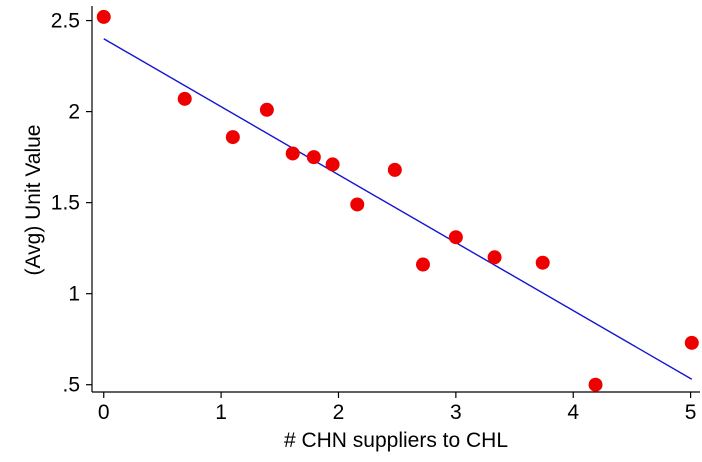  Describe the element at coordinates (339, 412) in the screenshot. I see `x-tick-label: 2` at that location.